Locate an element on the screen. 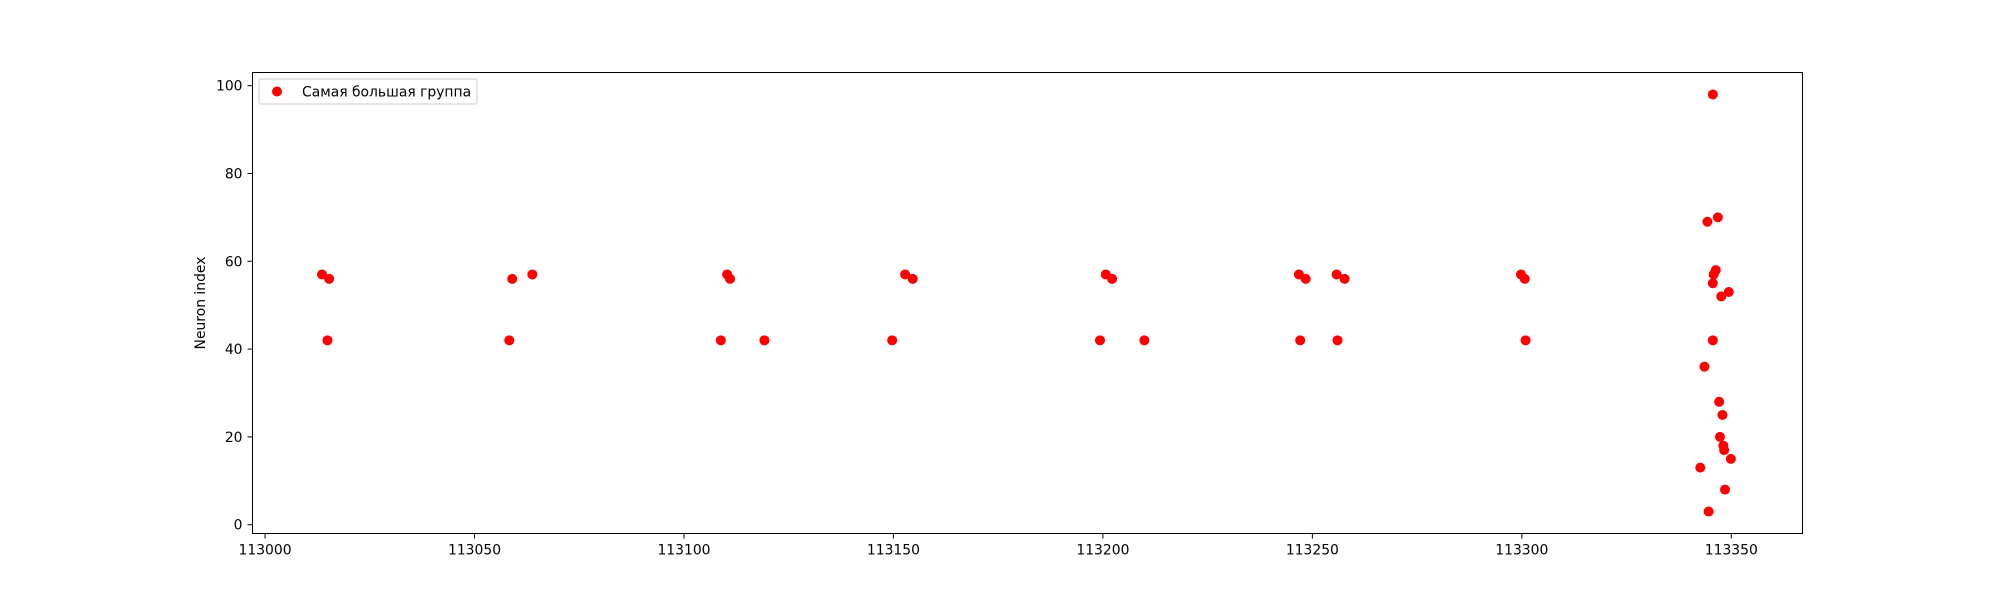  x-tick-label: 113050 is located at coordinates (474, 551).